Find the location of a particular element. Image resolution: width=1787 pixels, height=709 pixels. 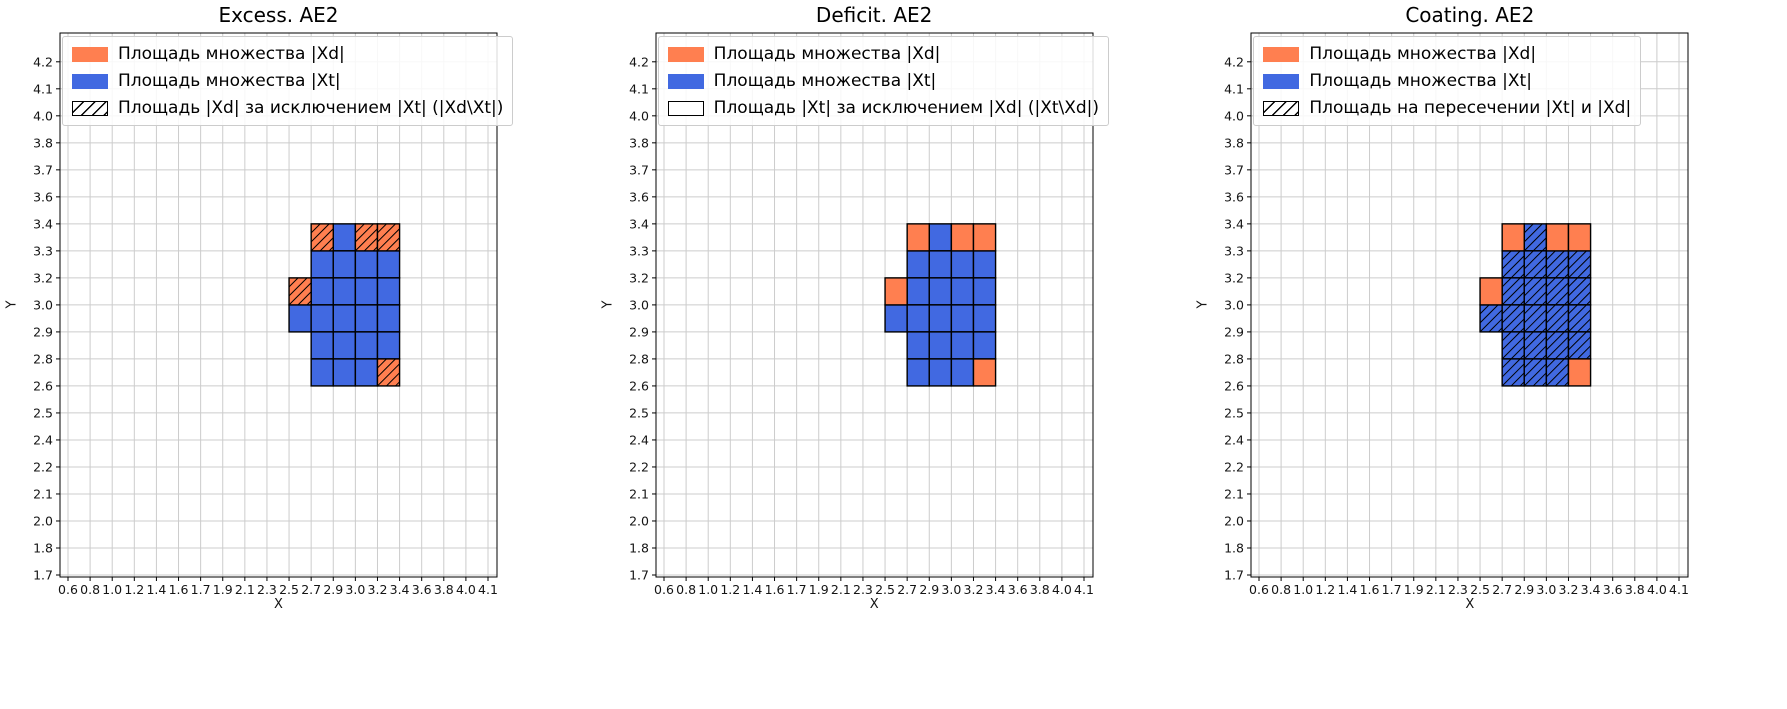

y-tick-label: 3.7 is located at coordinates (1234, 169).